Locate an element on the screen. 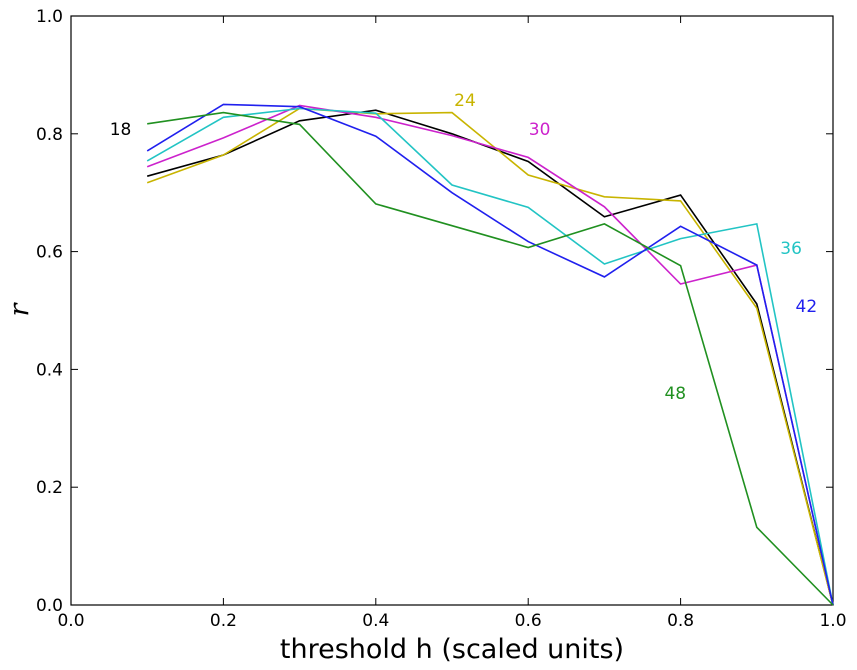 The width and height of the screenshot is (857, 670). x-tick-label: 0.2 is located at coordinates (223, 621).